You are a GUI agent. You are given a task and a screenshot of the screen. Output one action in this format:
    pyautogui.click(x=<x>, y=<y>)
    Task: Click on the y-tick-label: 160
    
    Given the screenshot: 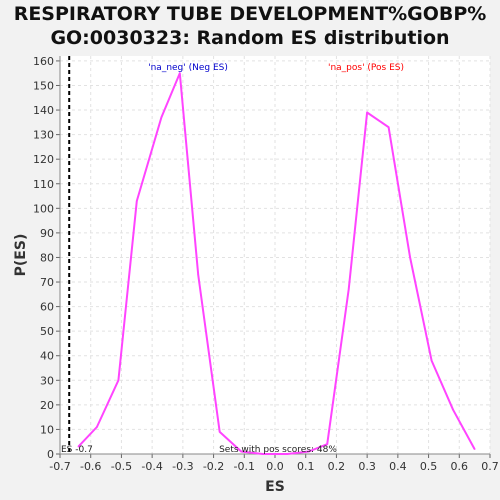 What is the action you would take?
    pyautogui.click(x=43, y=61)
    